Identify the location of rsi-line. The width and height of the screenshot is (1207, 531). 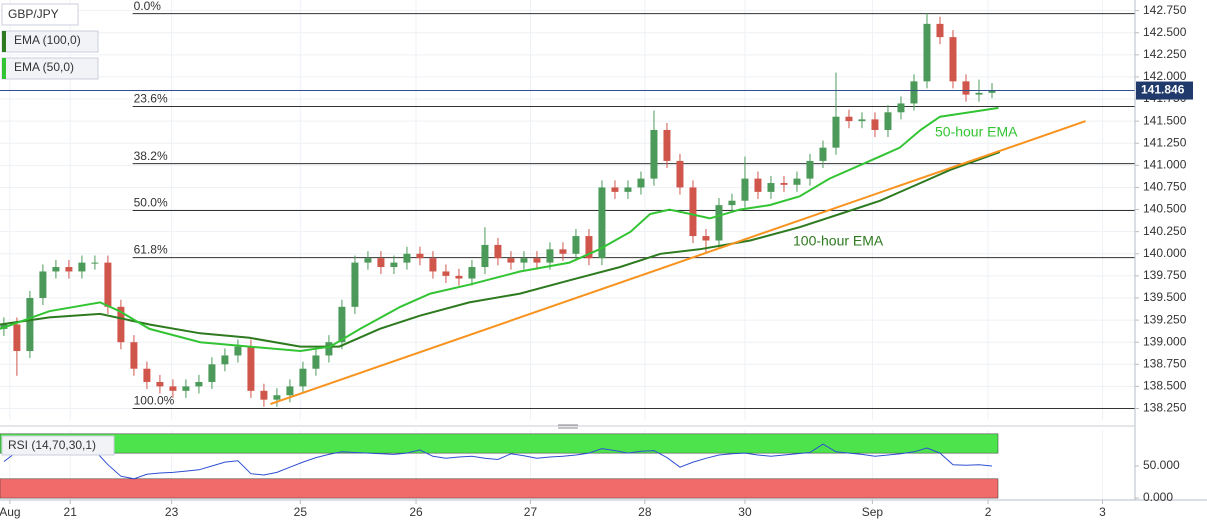
(498, 461).